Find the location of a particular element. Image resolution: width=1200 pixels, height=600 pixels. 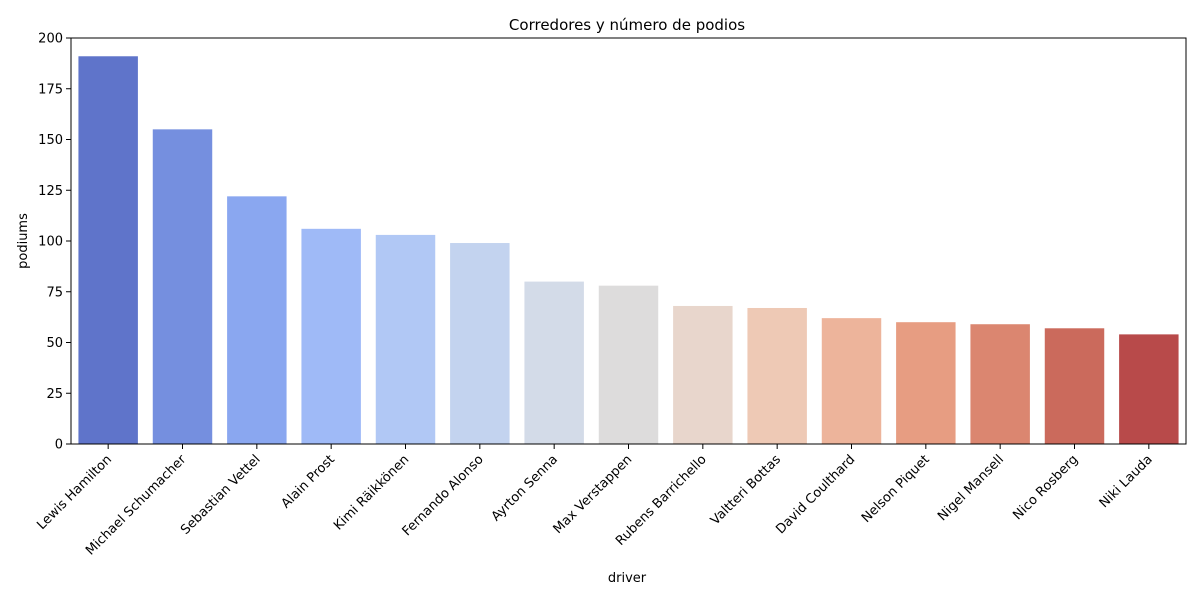

x-tick-label: Nico Rosberg is located at coordinates (1045, 487).